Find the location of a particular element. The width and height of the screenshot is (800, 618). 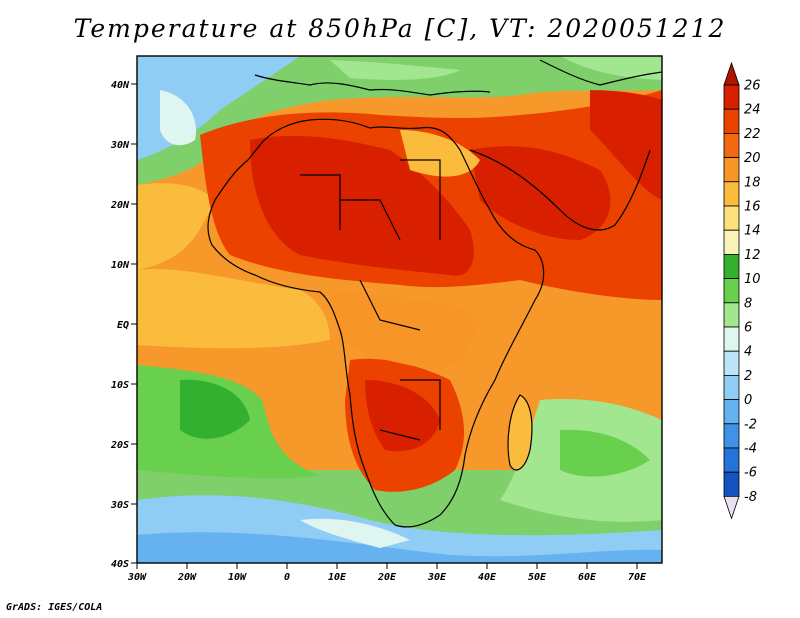

lat-tick-labels: 40N 30N 20N 10N EQ 10S 20S 30S 40S is located at coordinates (120, 325).